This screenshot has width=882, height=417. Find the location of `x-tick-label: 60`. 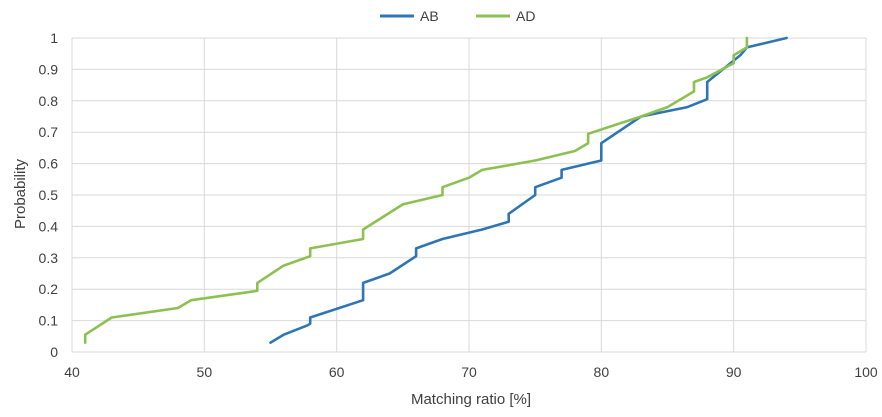

x-tick-label: 60 is located at coordinates (337, 372).